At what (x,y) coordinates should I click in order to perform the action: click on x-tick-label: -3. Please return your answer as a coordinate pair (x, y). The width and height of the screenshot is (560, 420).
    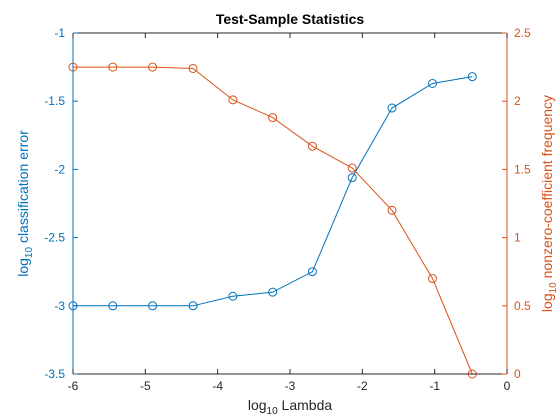
    Looking at the image, I should click on (290, 386).